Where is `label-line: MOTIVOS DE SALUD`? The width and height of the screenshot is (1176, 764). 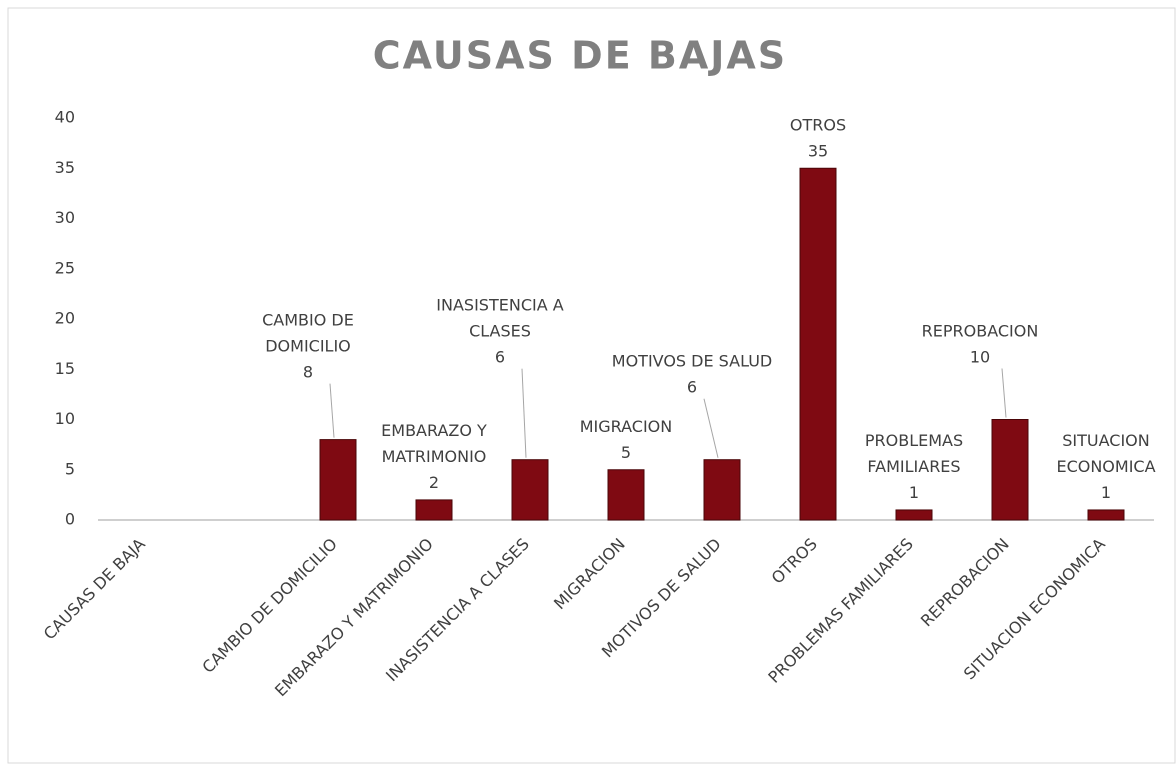
label-line: MOTIVOS DE SALUD is located at coordinates (692, 361).